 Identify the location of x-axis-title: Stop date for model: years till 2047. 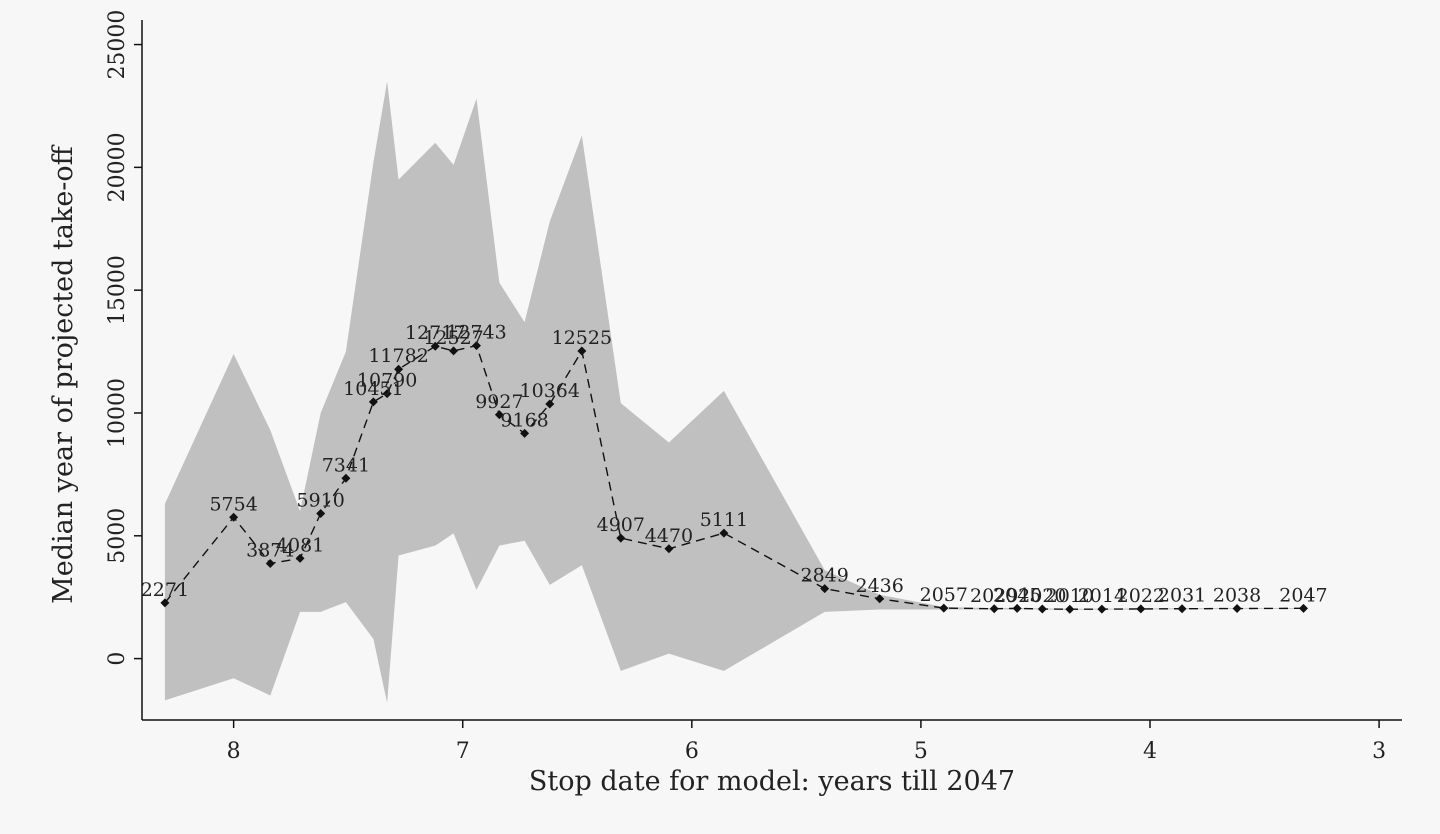
(772, 781).